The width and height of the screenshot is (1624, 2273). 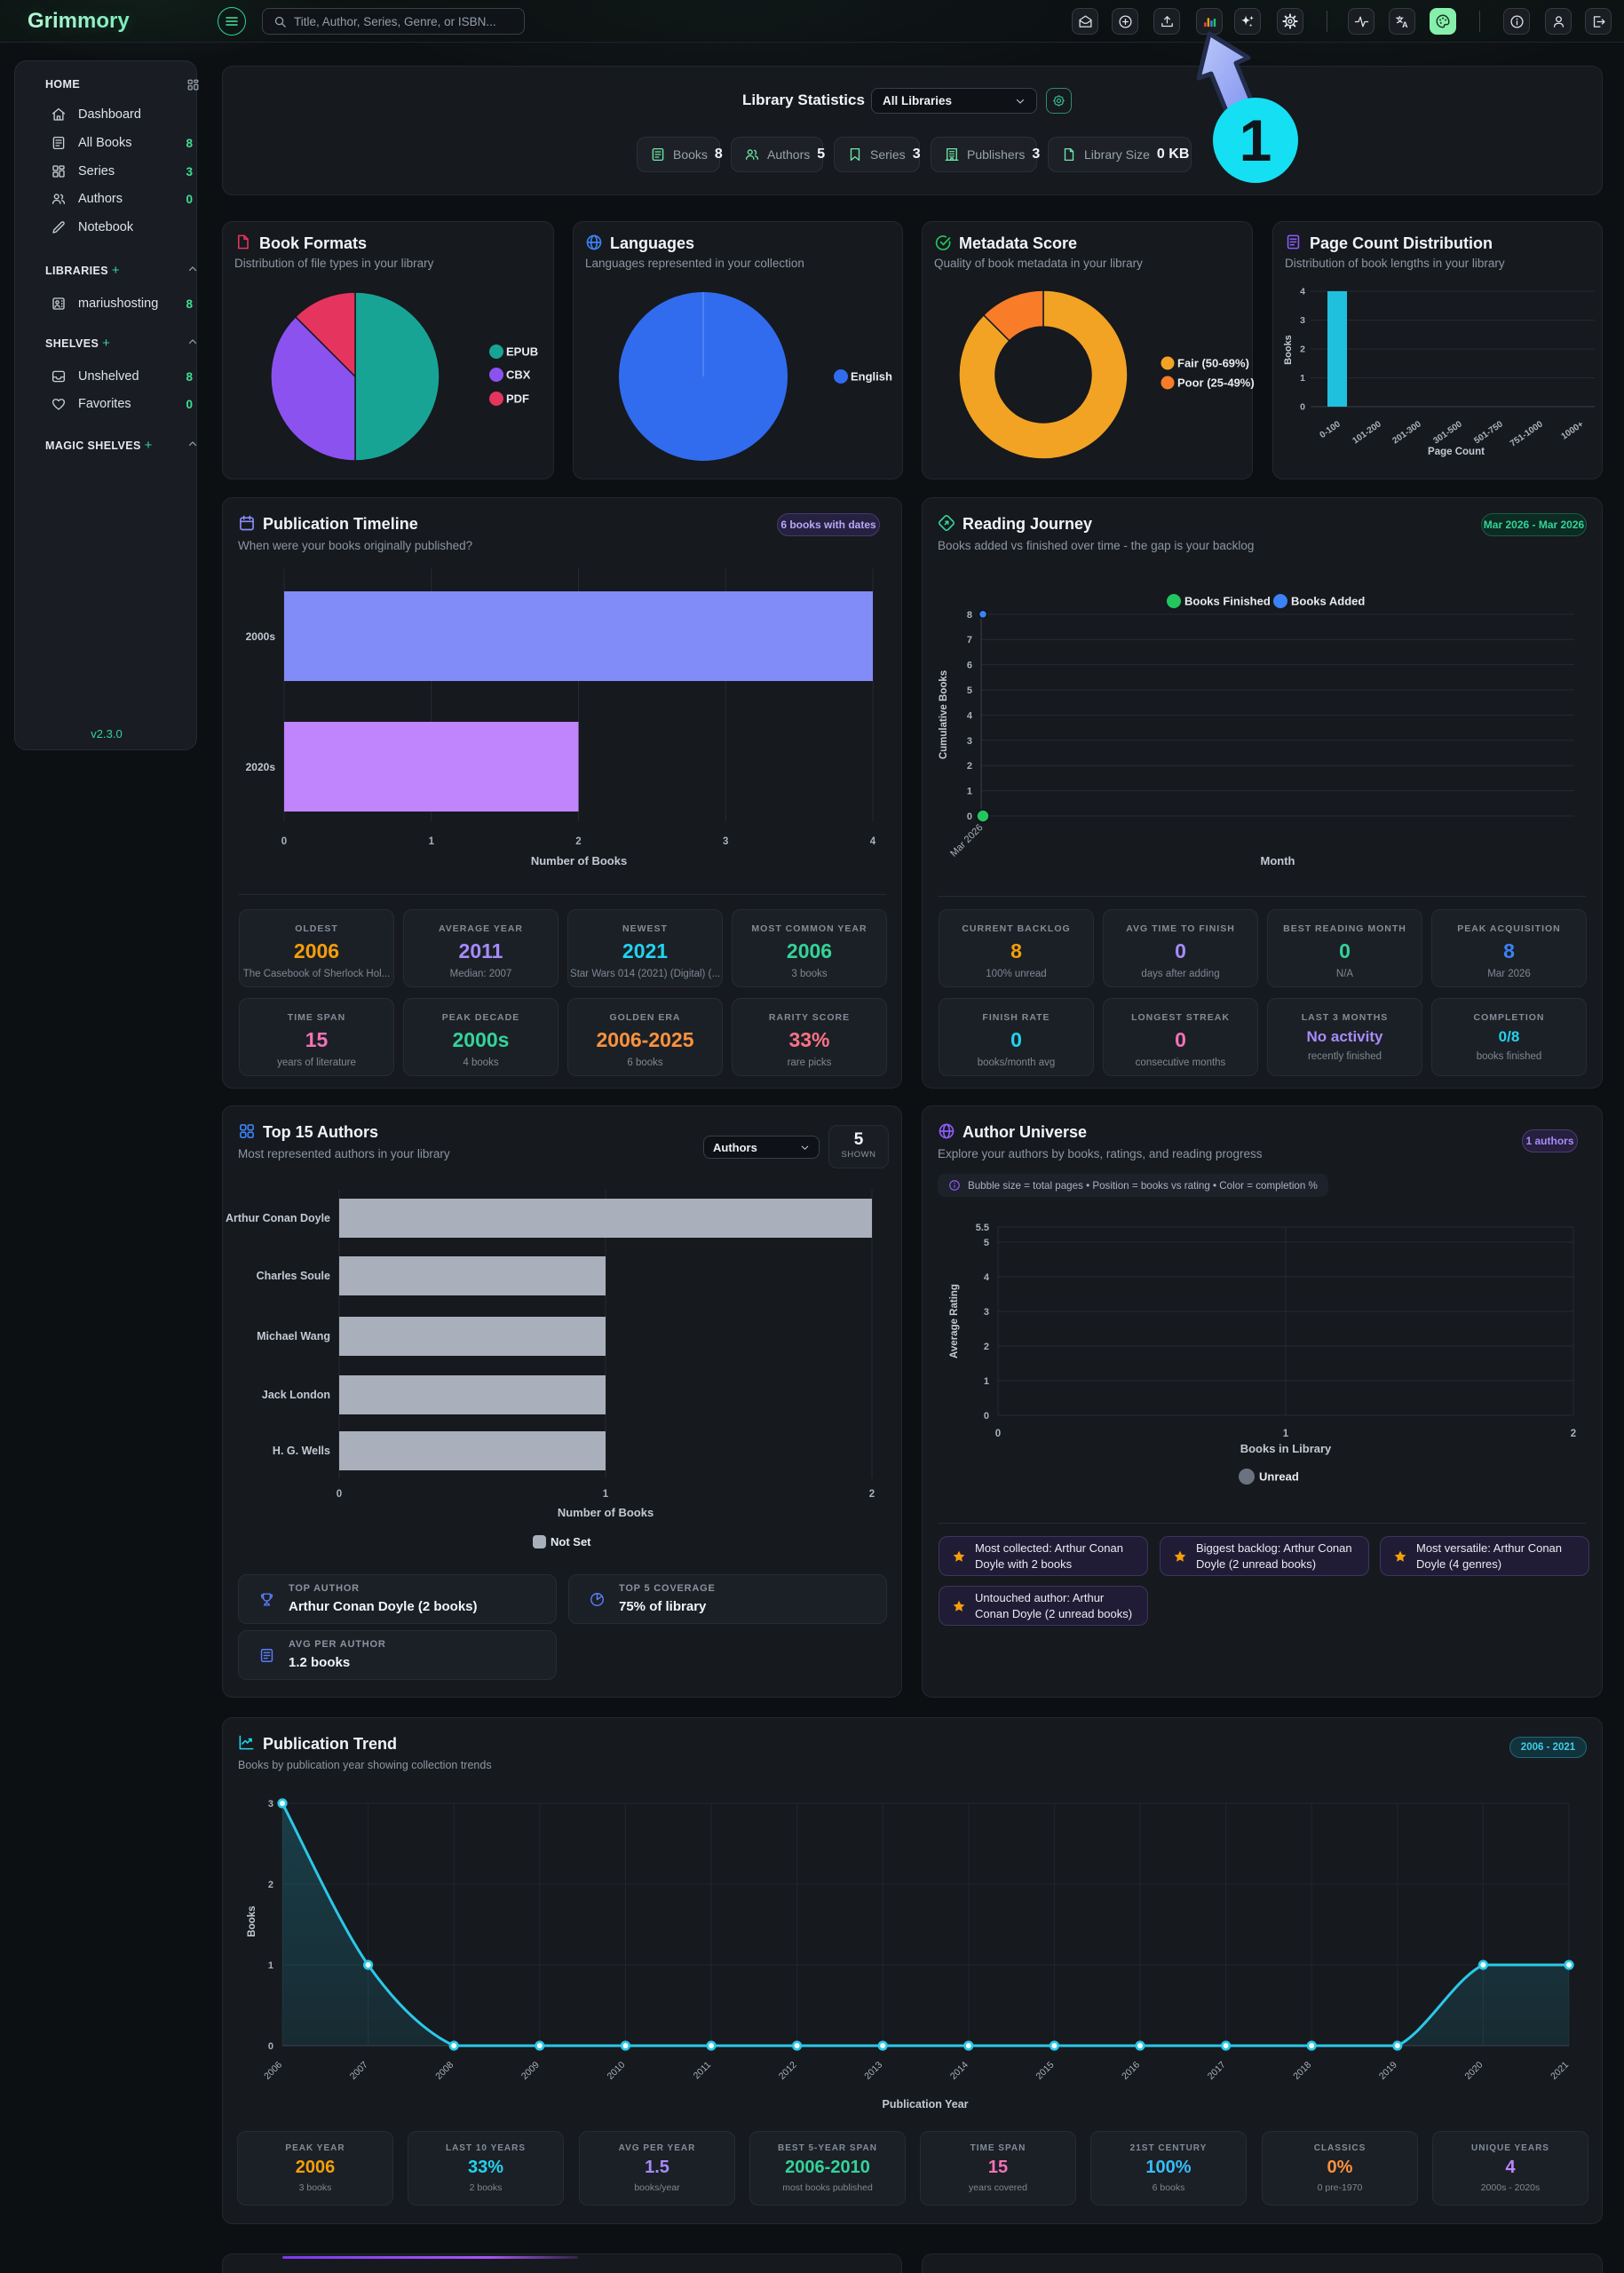 I want to click on svg-text: 6, so click(x=969, y=666).